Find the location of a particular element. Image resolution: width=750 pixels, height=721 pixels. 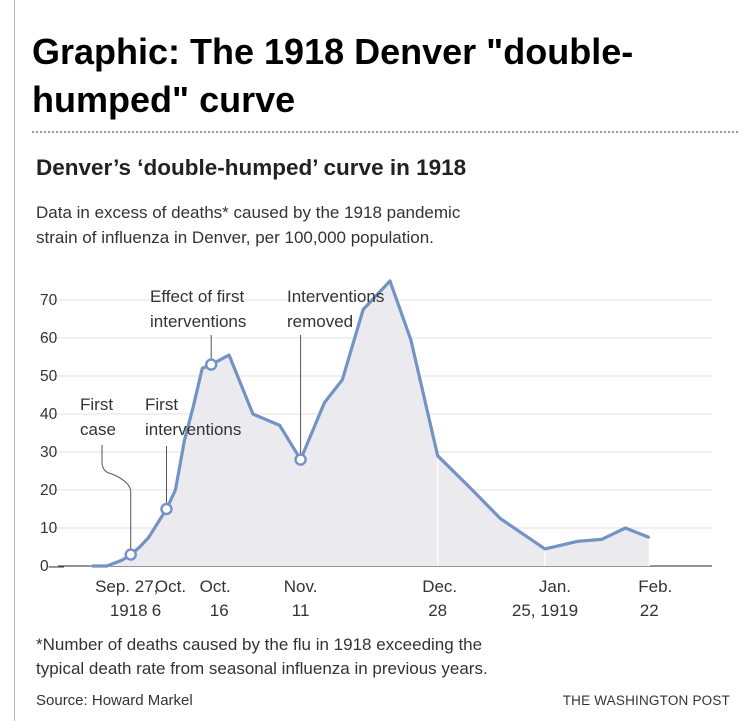

annotation-markers is located at coordinates (215, 459).